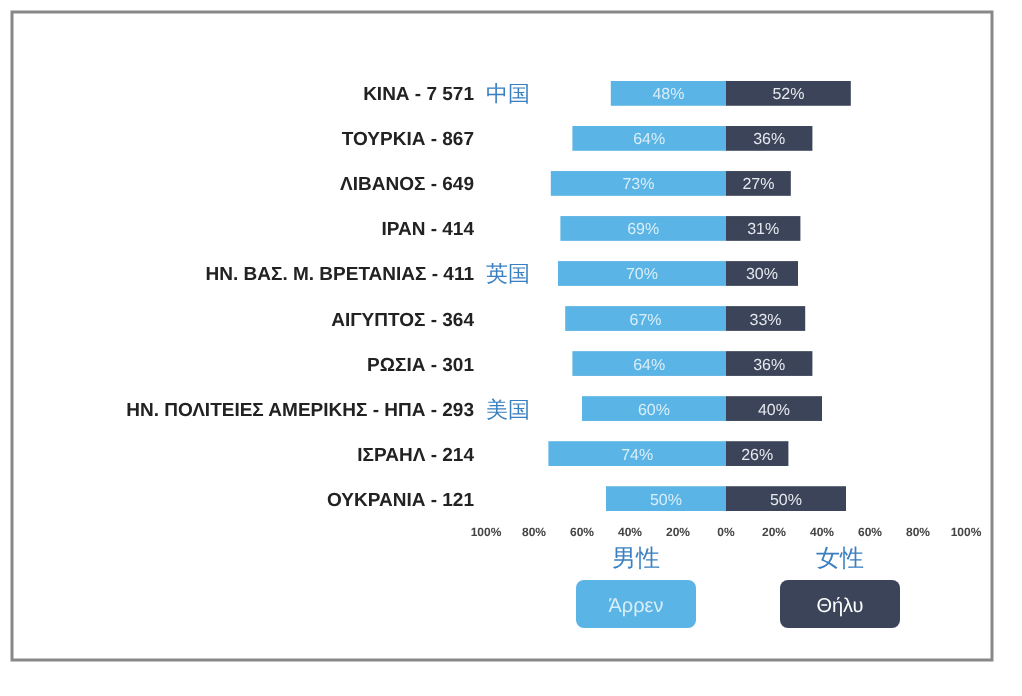 The width and height of the screenshot is (1022, 696). I want to click on y-tick-label: ΗΝ. ΠΟΛΙΤΕΙΕΣ ΑΜΕΡΙΚΗΣ - ΗΠΑ - 293, so click(300, 410).